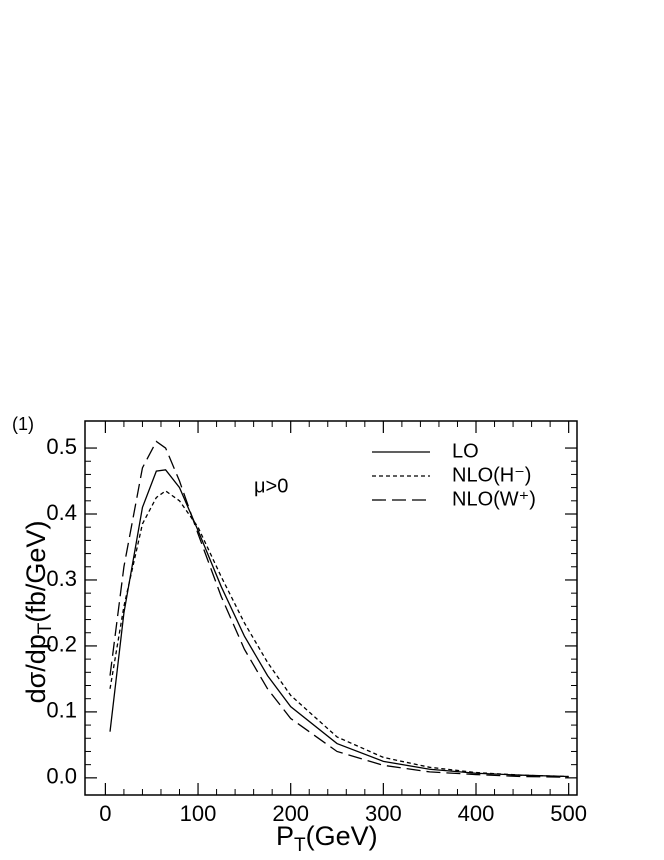 This screenshot has height=860, width=664. What do you see at coordinates (23, 424) in the screenshot?
I see `panel-label: (1)` at bounding box center [23, 424].